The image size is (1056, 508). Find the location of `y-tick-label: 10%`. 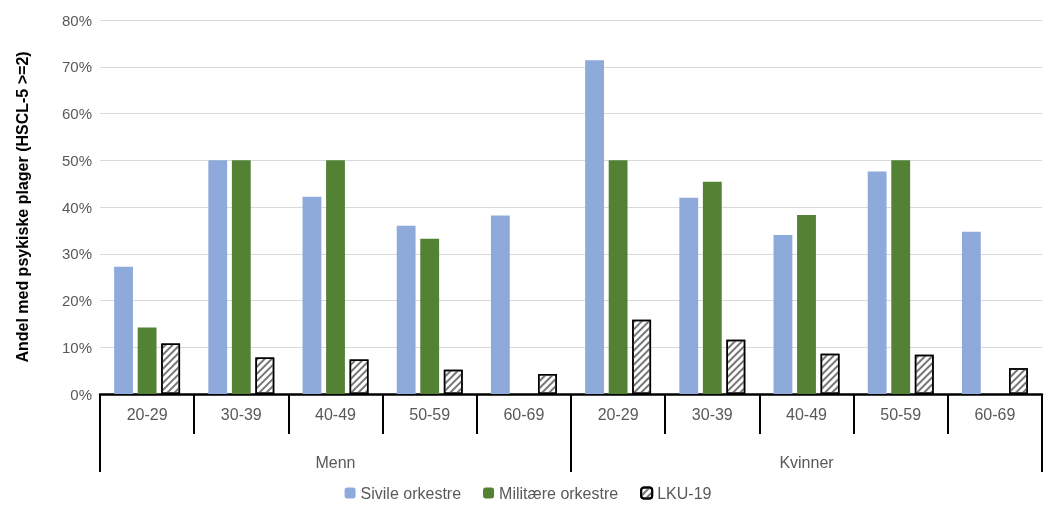

y-tick-label: 10% is located at coordinates (76, 347).